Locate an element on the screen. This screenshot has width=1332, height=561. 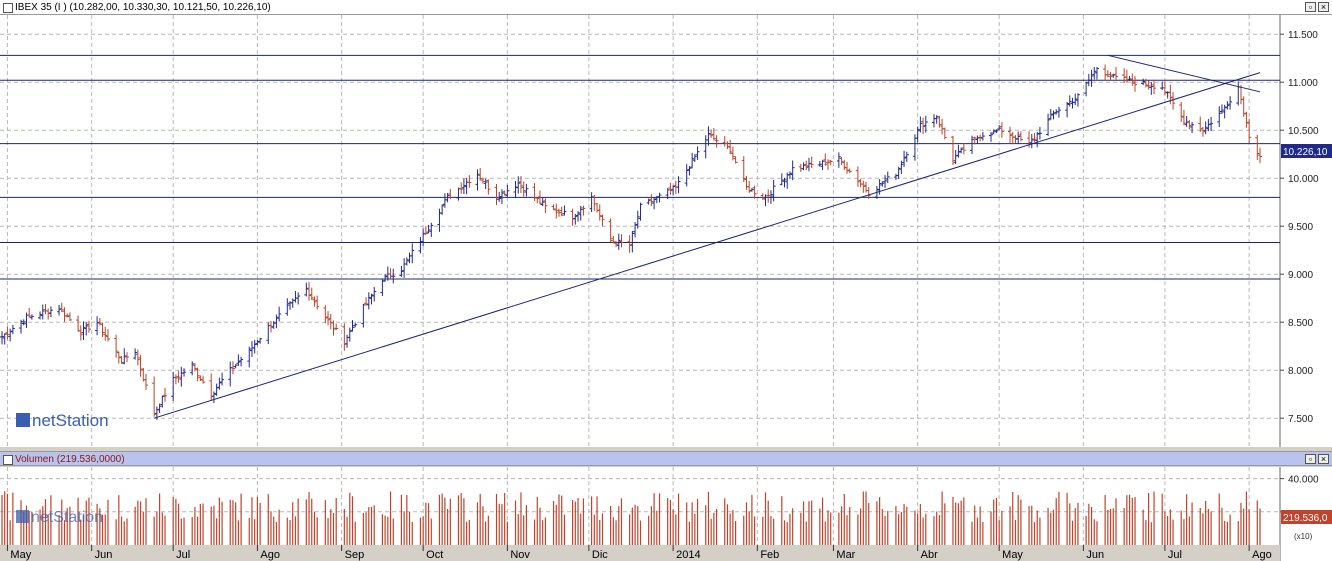
x-tick-label: Jul is located at coordinates (1175, 555).